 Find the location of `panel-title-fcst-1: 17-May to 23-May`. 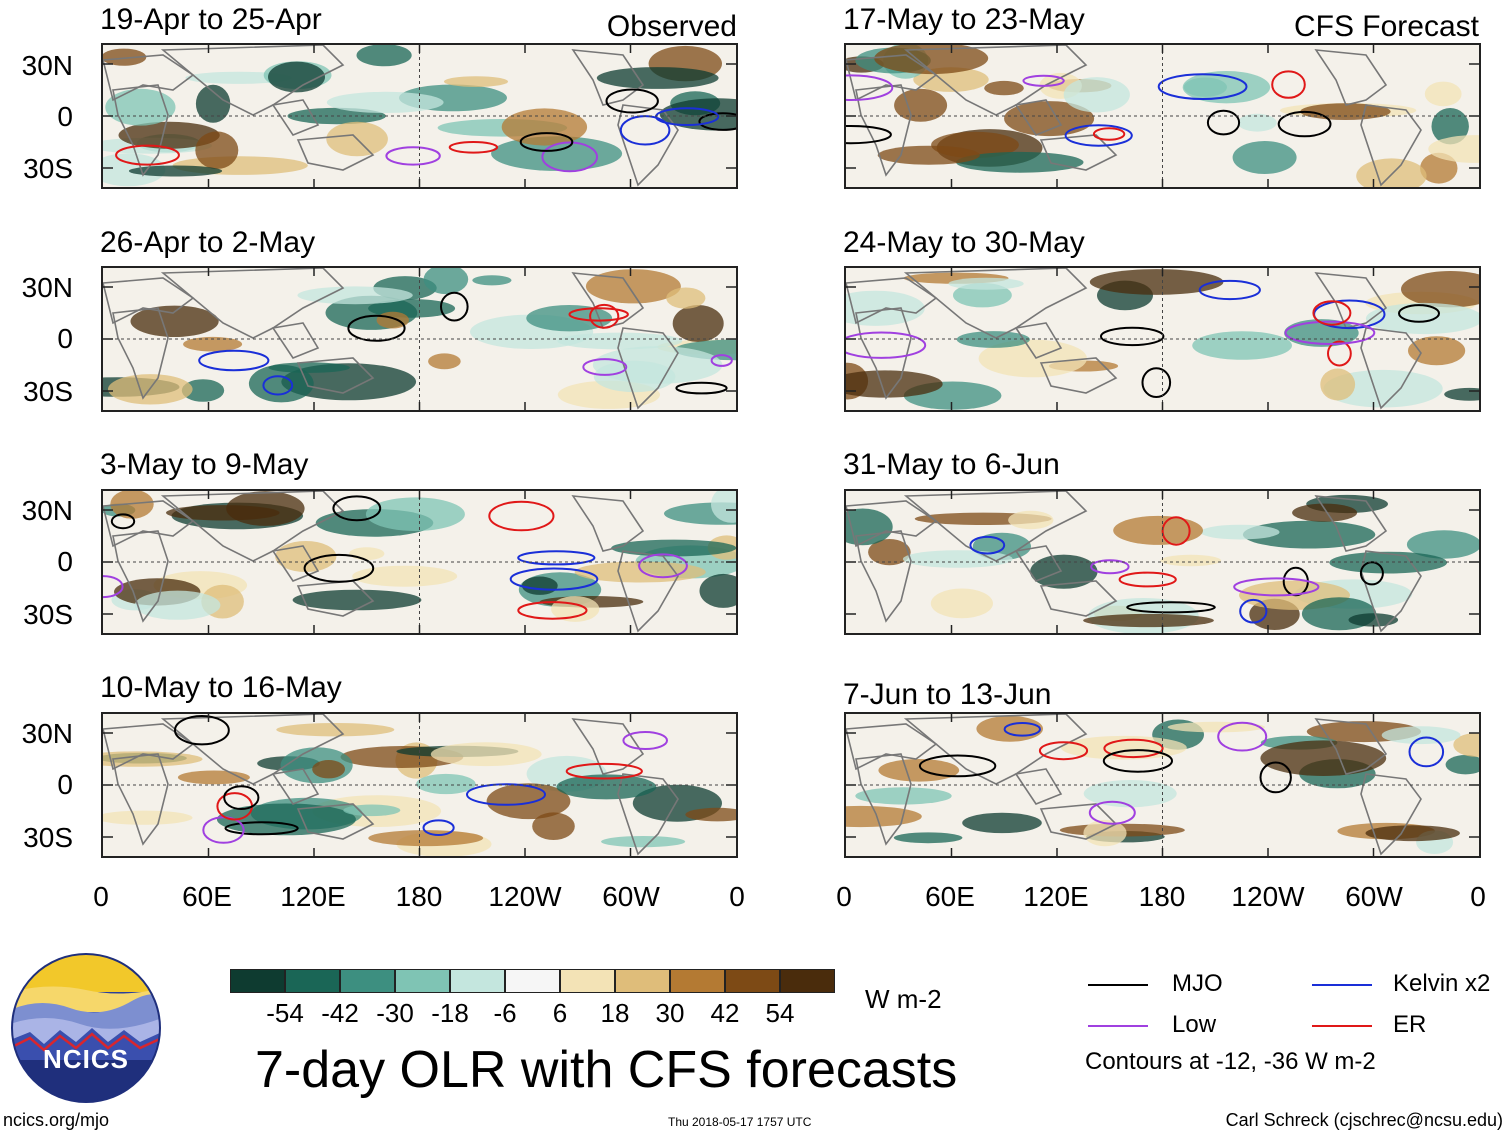

panel-title-fcst-1: 17-May to 23-May is located at coordinates (964, 19).